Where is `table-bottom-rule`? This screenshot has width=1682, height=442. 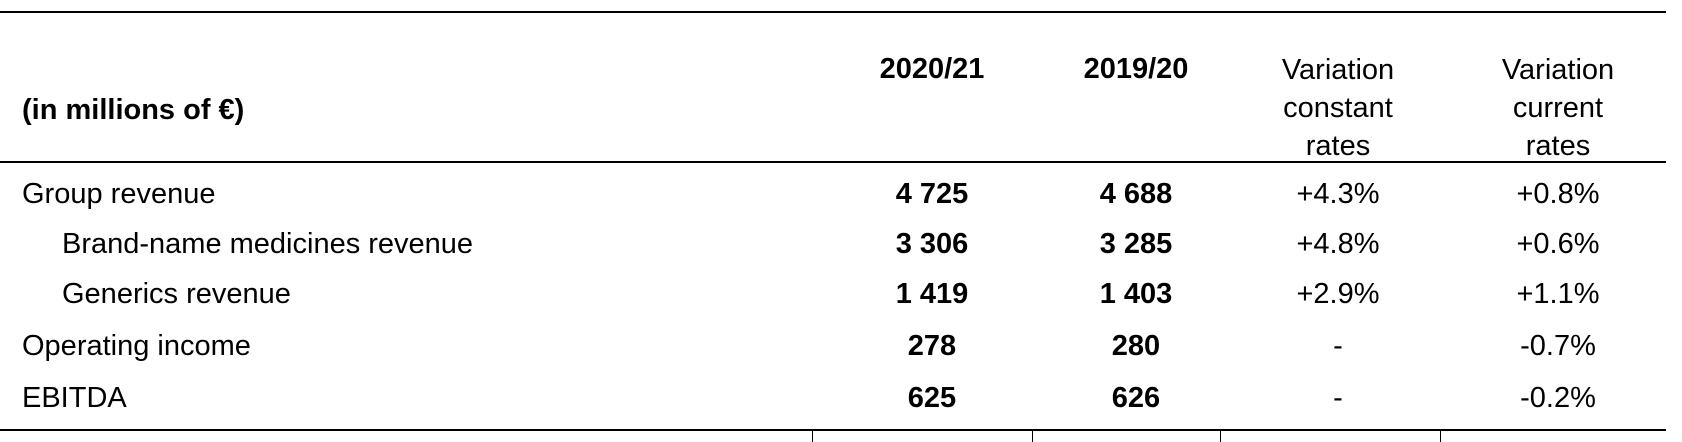
table-bottom-rule is located at coordinates (833, 430).